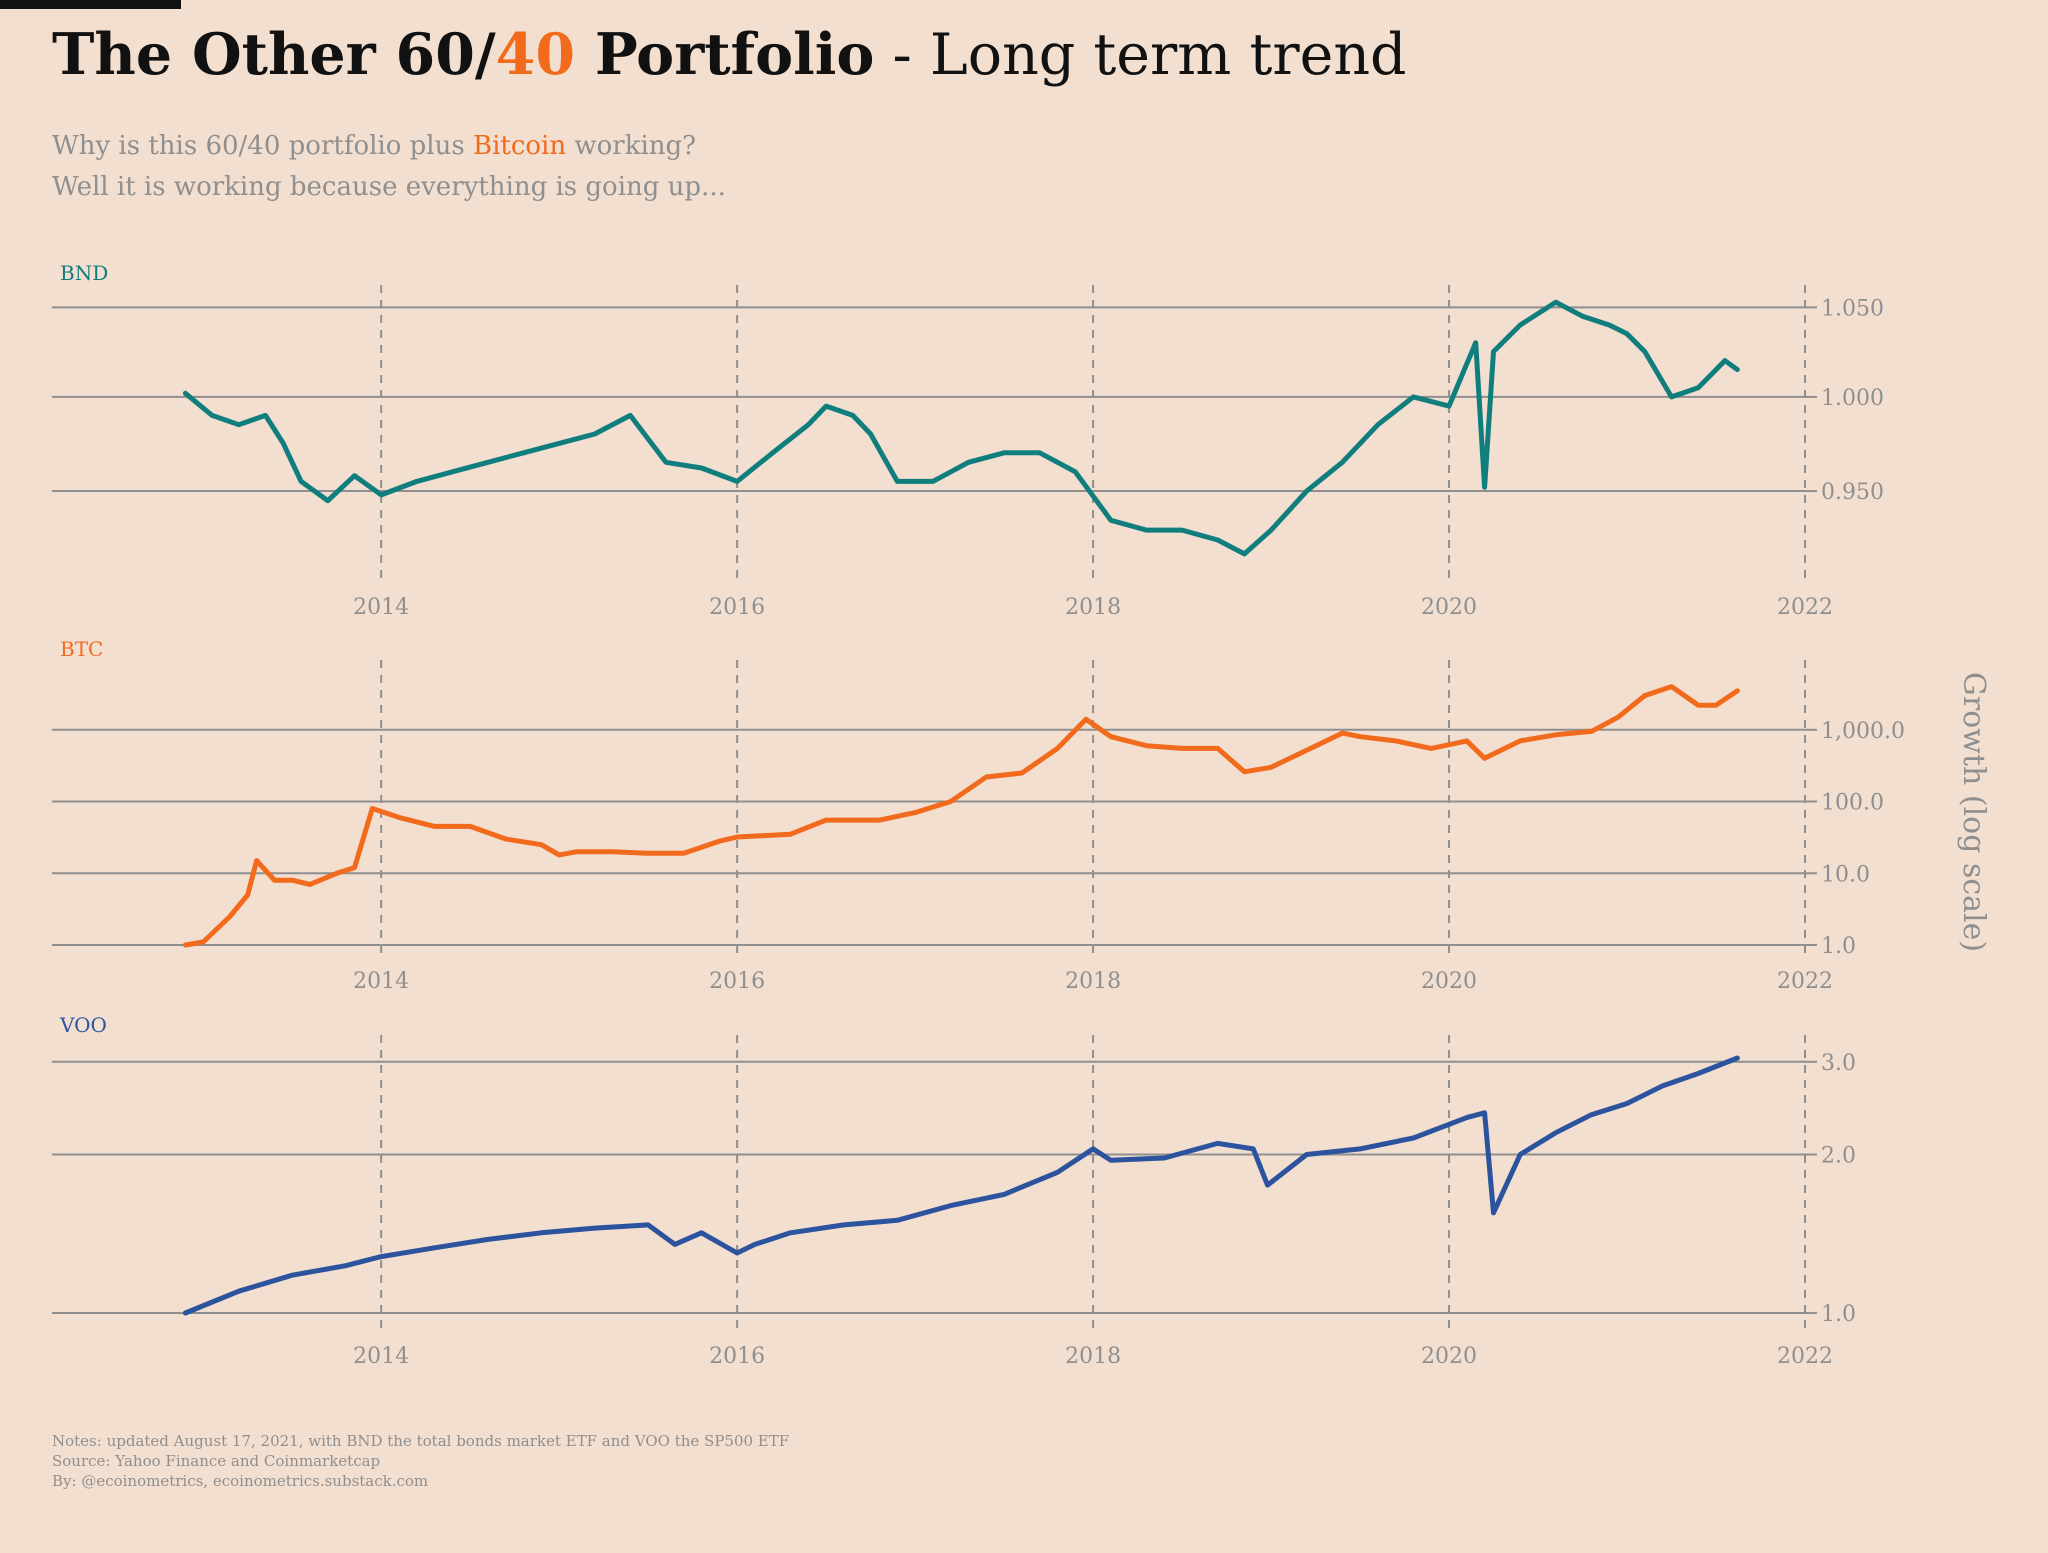 The height and width of the screenshot is (1553, 2048). Describe the element at coordinates (961, 1185) in the screenshot. I see `voo-series-line` at that location.